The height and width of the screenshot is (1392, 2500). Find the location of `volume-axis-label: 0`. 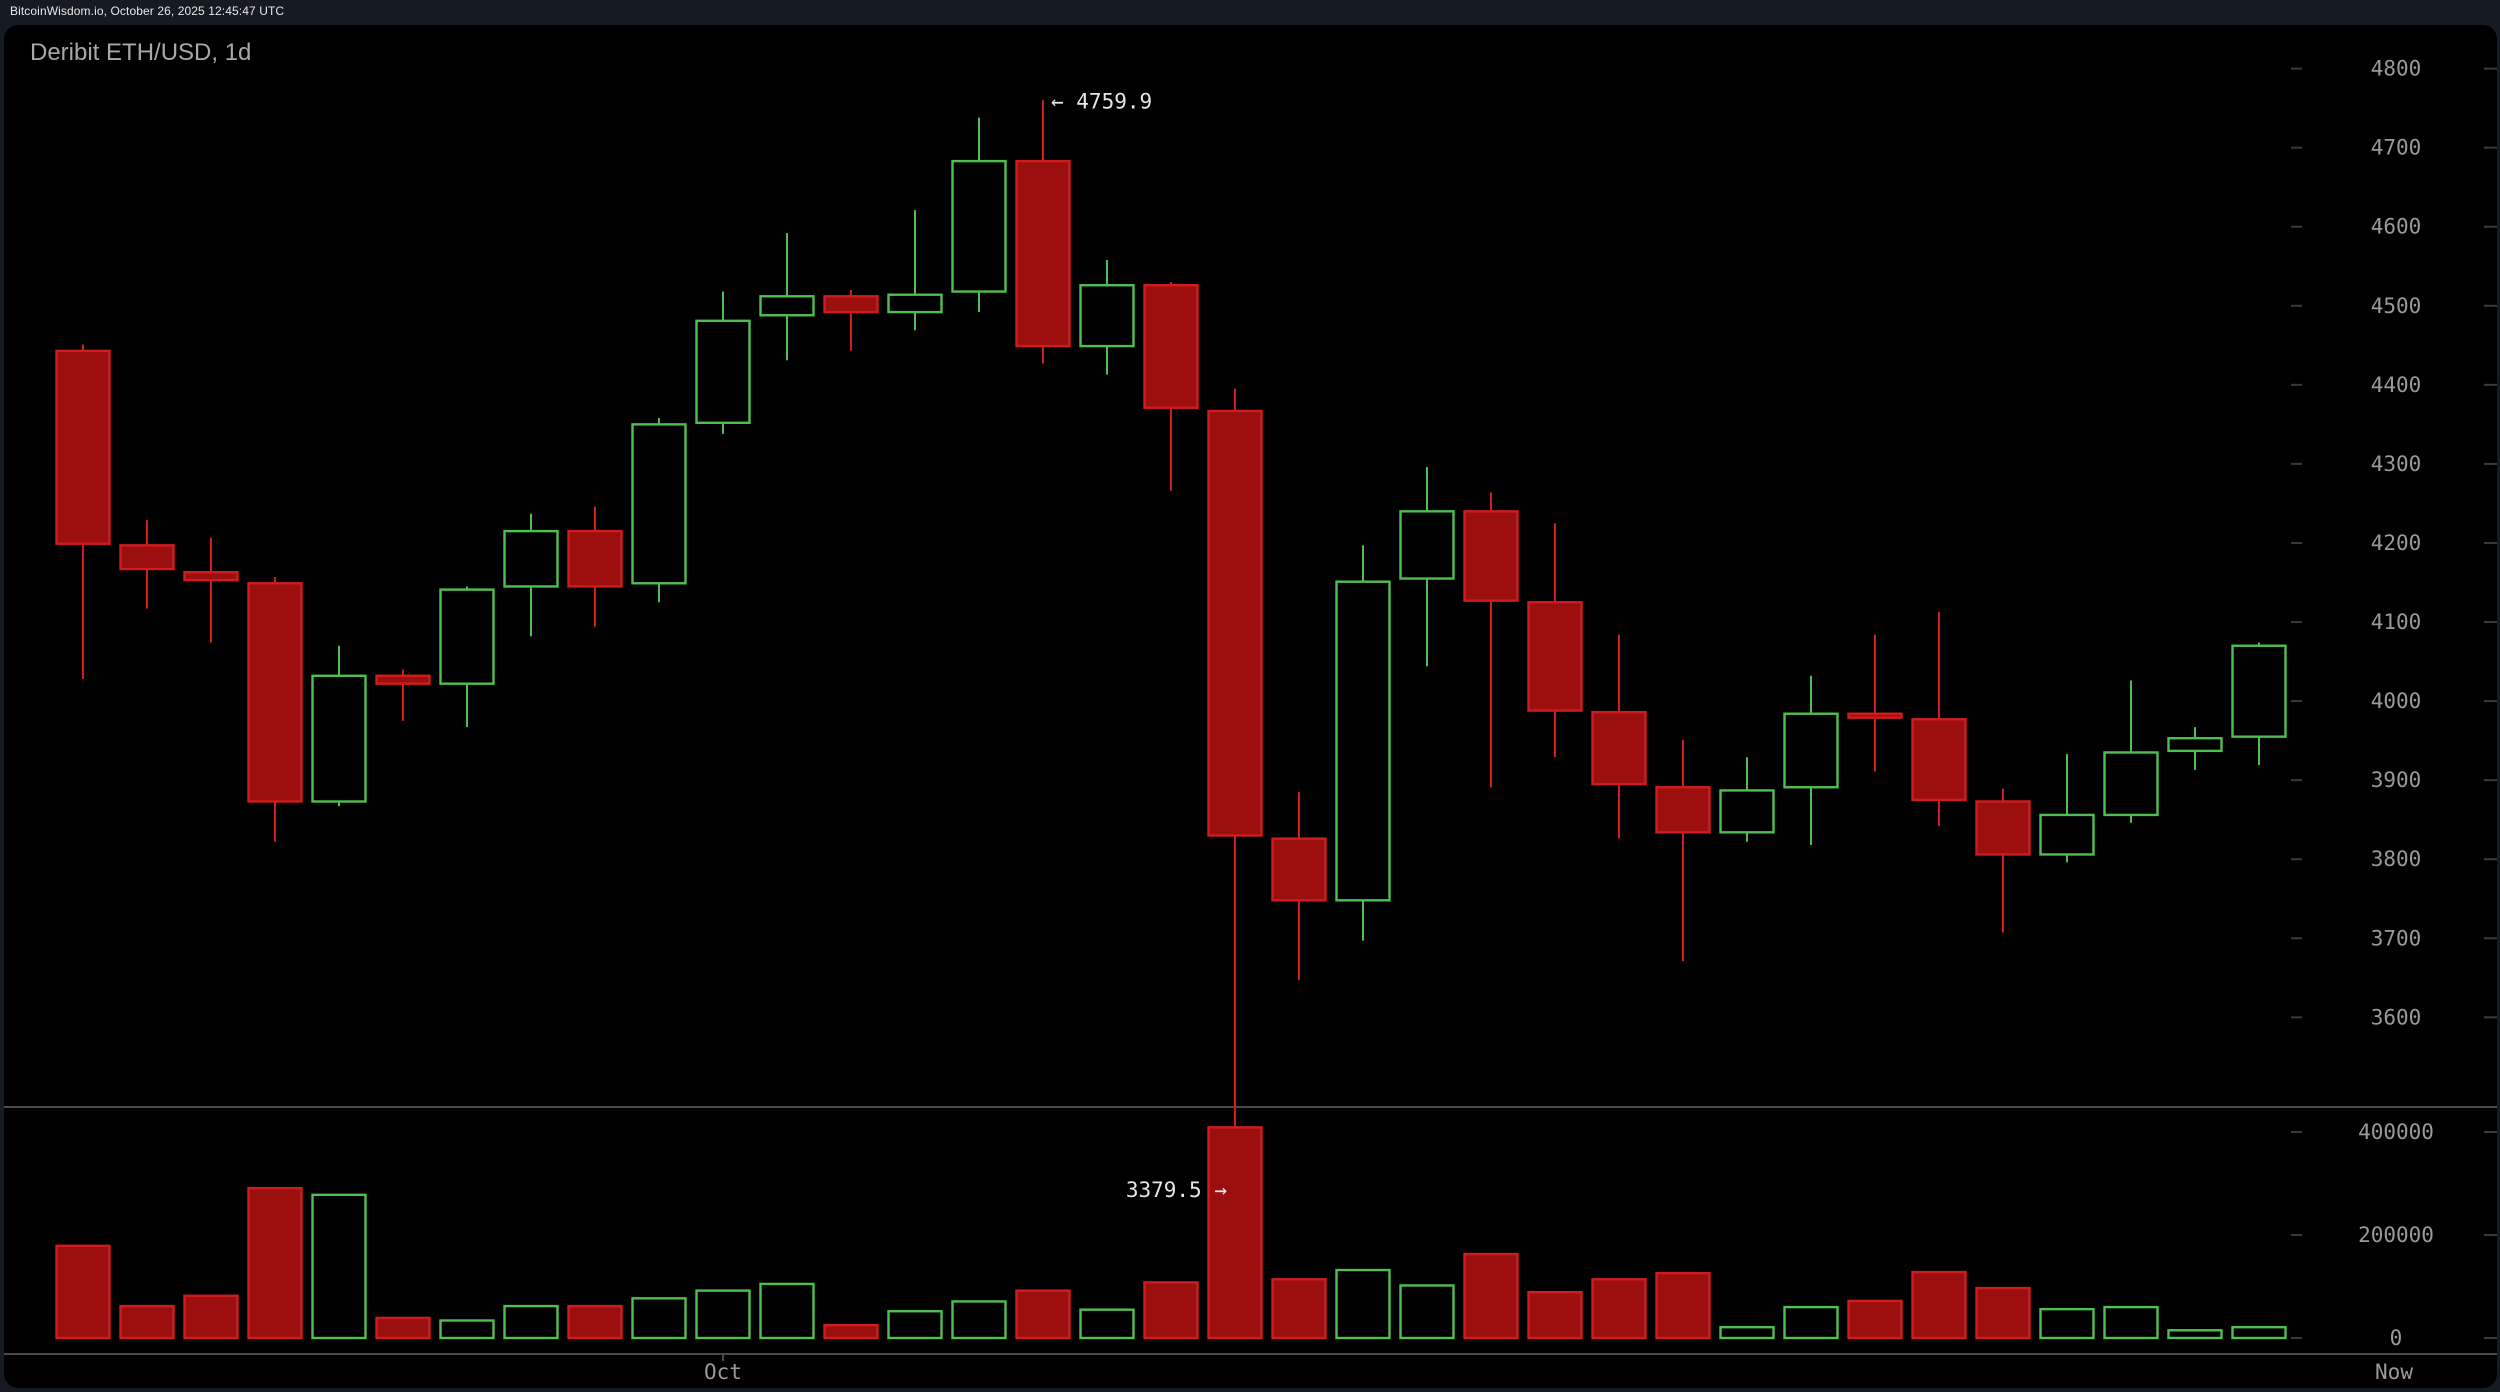

volume-axis-label: 0 is located at coordinates (2396, 1338).